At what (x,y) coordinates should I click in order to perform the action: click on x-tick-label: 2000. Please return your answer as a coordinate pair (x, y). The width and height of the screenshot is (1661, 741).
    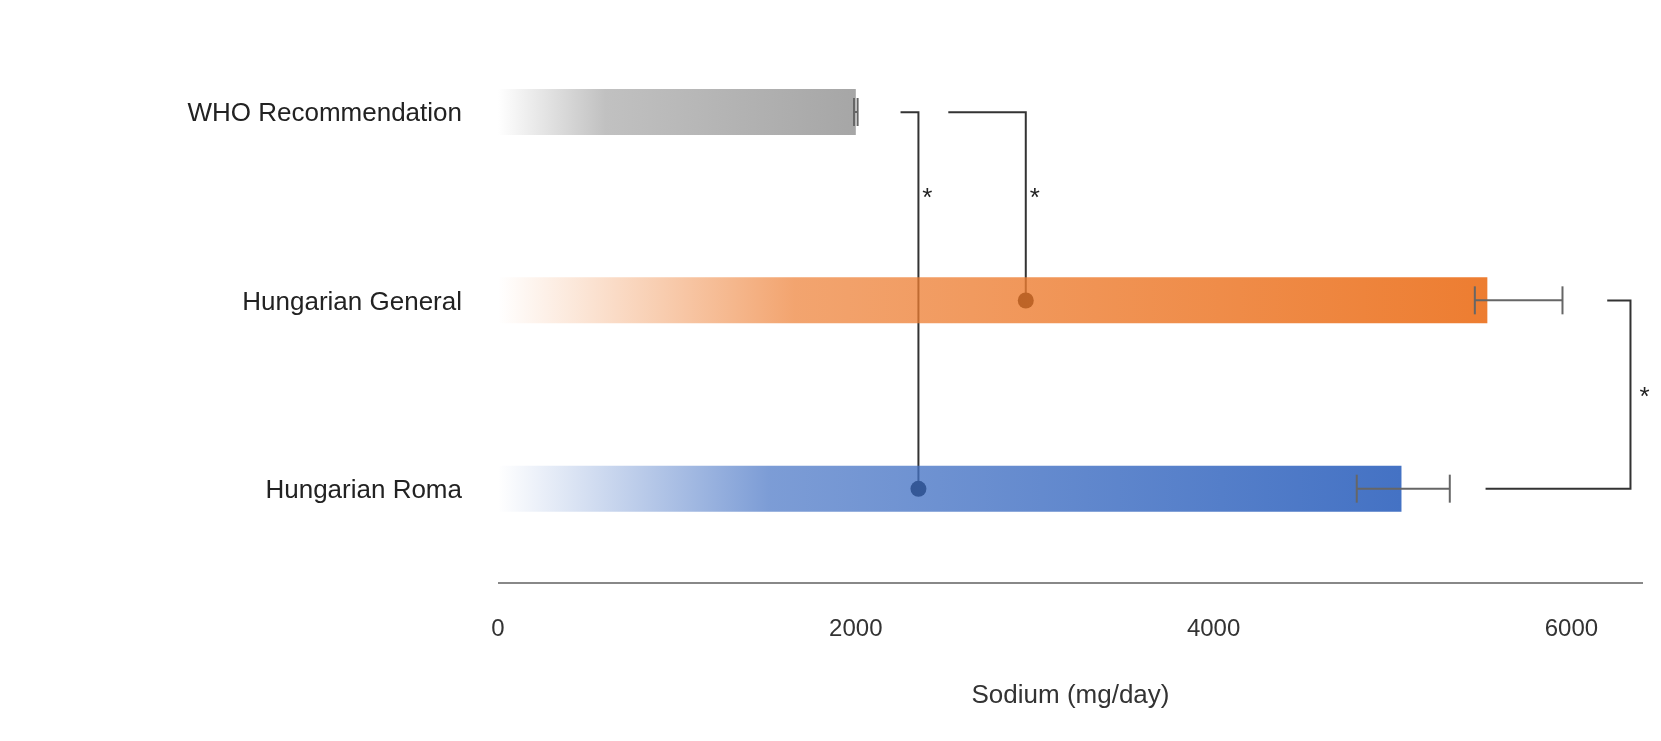
    Looking at the image, I should click on (856, 628).